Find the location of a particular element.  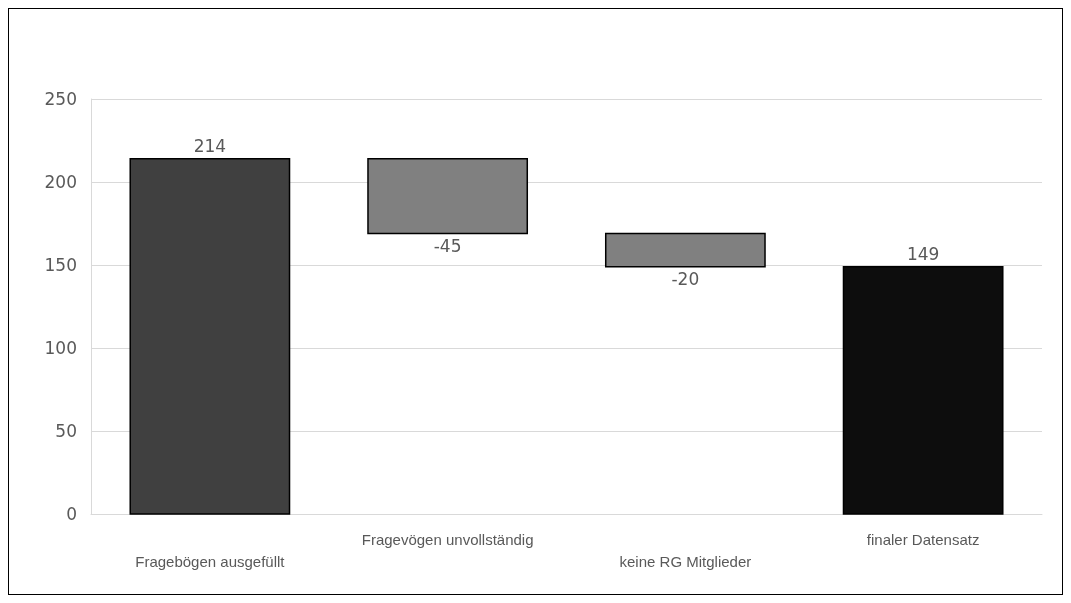

y-tick-label: 50 is located at coordinates (66, 431).